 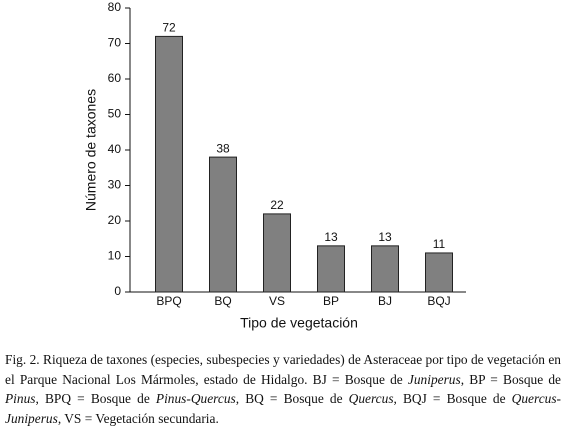 What do you see at coordinates (222, 301) in the screenshot?
I see `x-tick-label: BQ` at bounding box center [222, 301].